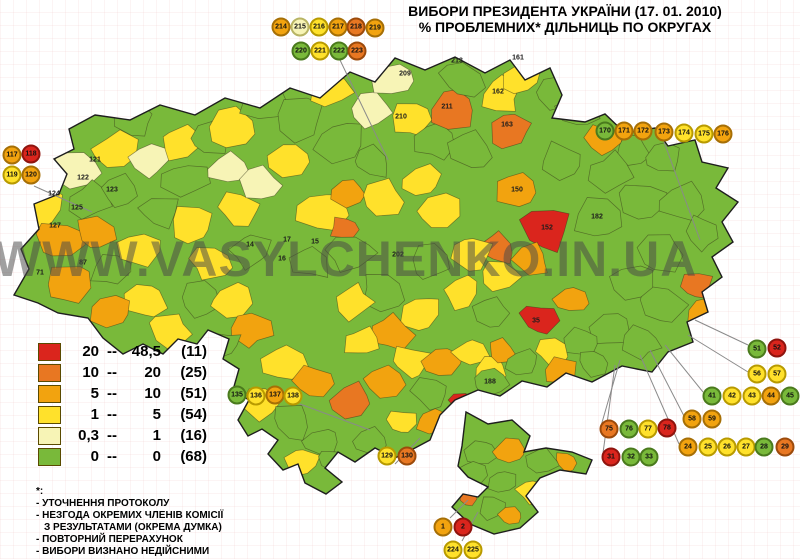 The height and width of the screenshot is (559, 800). Describe the element at coordinates (193, 435) in the screenshot. I see `legend-count: (16)` at that location.